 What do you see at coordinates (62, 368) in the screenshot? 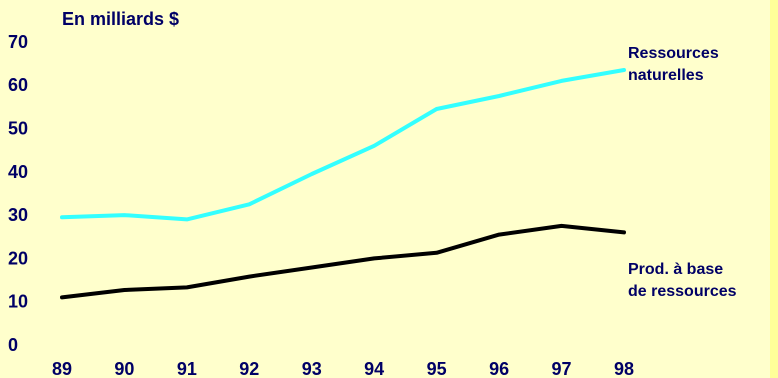
I see `x-tick-label: 89` at bounding box center [62, 368].